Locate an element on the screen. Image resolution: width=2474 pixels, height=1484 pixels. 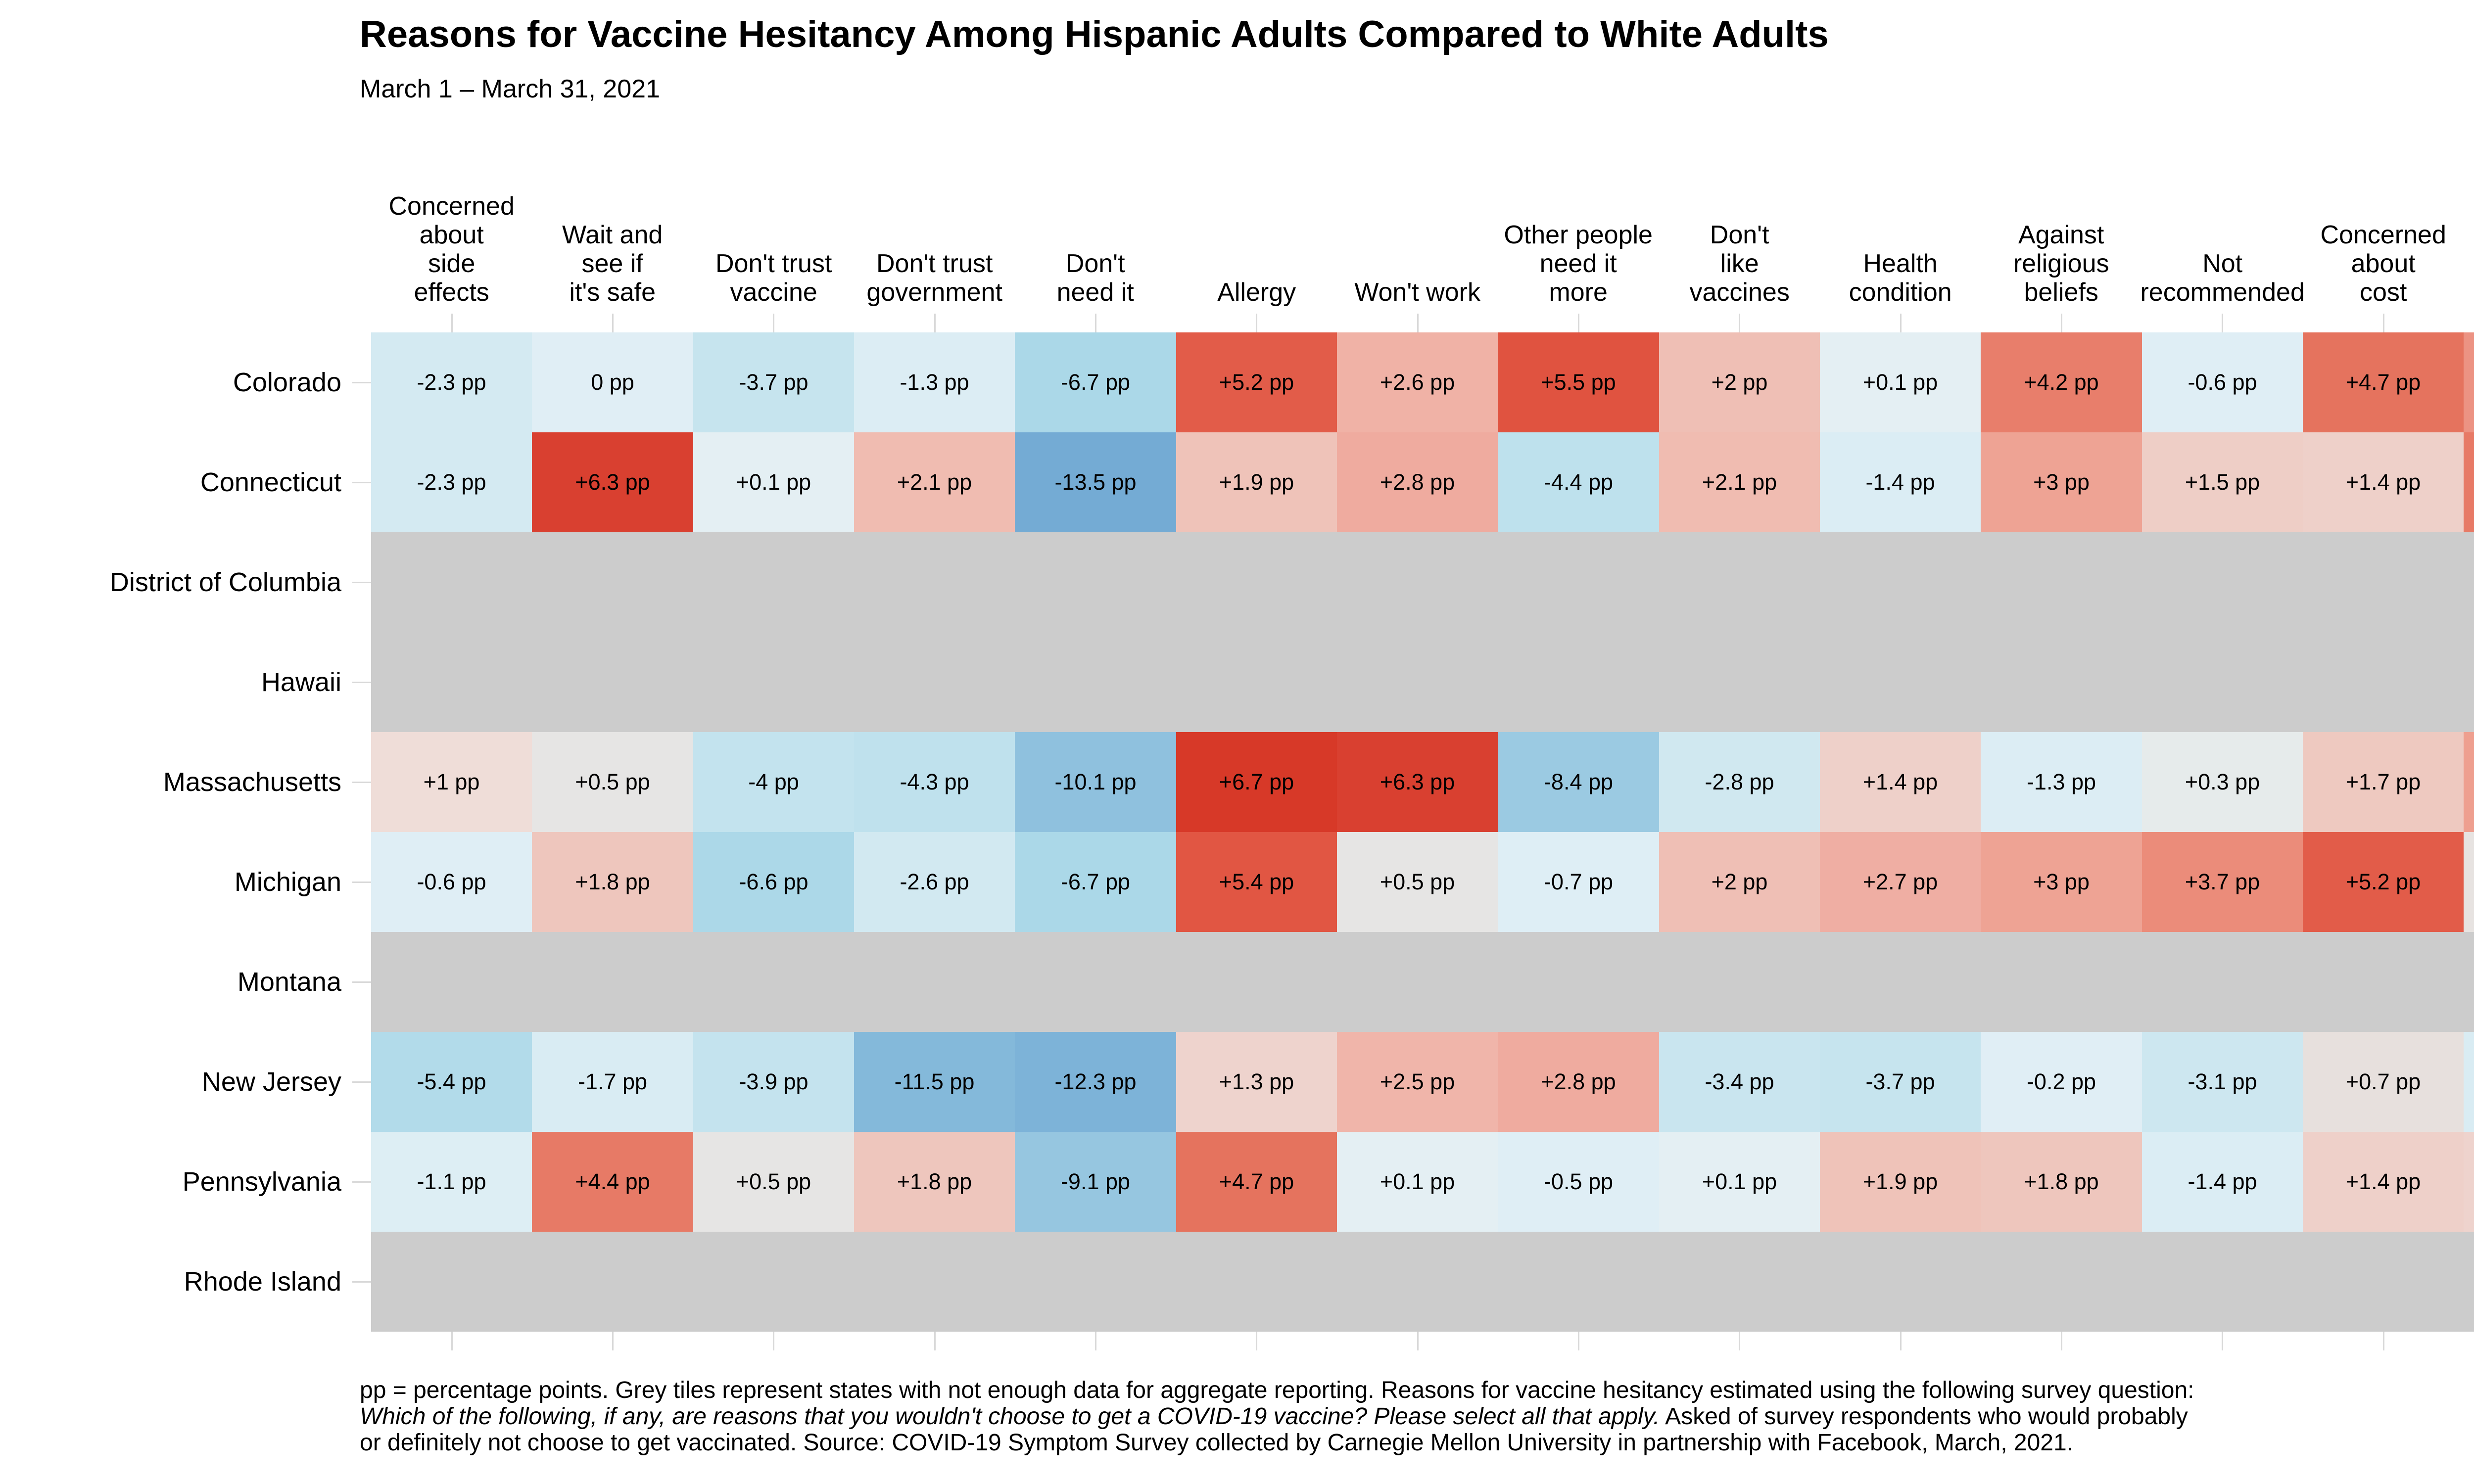
heatmap-cell: -3.1 pp is located at coordinates (2222, 1082).